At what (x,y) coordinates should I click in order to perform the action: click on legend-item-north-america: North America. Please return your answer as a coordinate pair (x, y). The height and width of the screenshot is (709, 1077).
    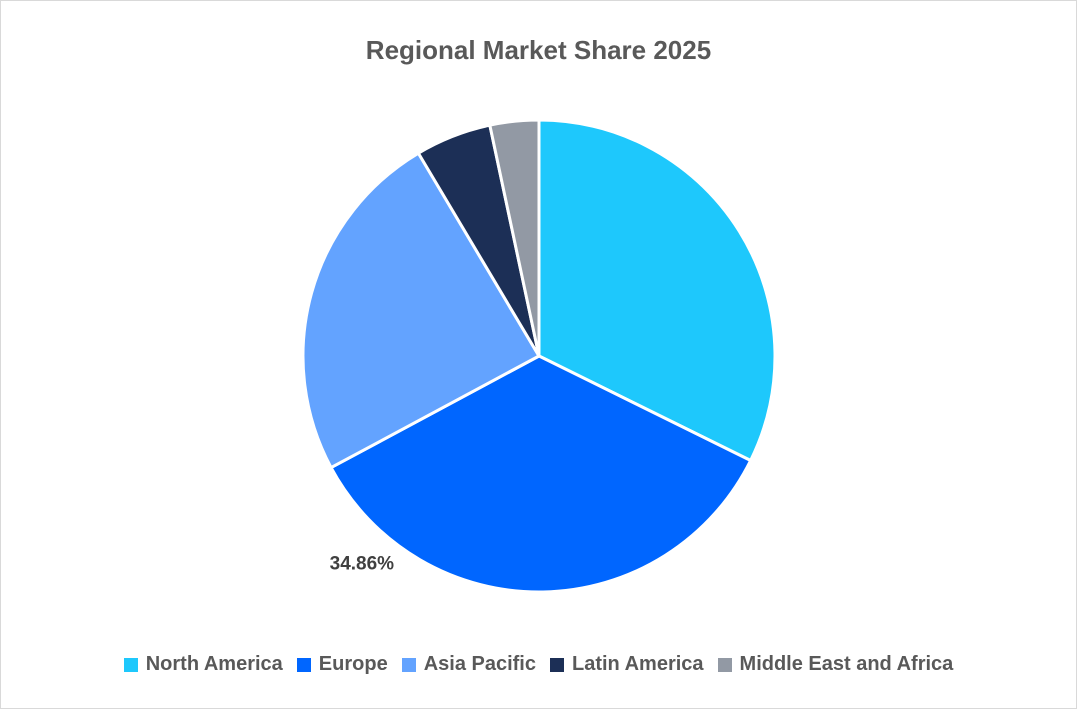
    Looking at the image, I should click on (203, 664).